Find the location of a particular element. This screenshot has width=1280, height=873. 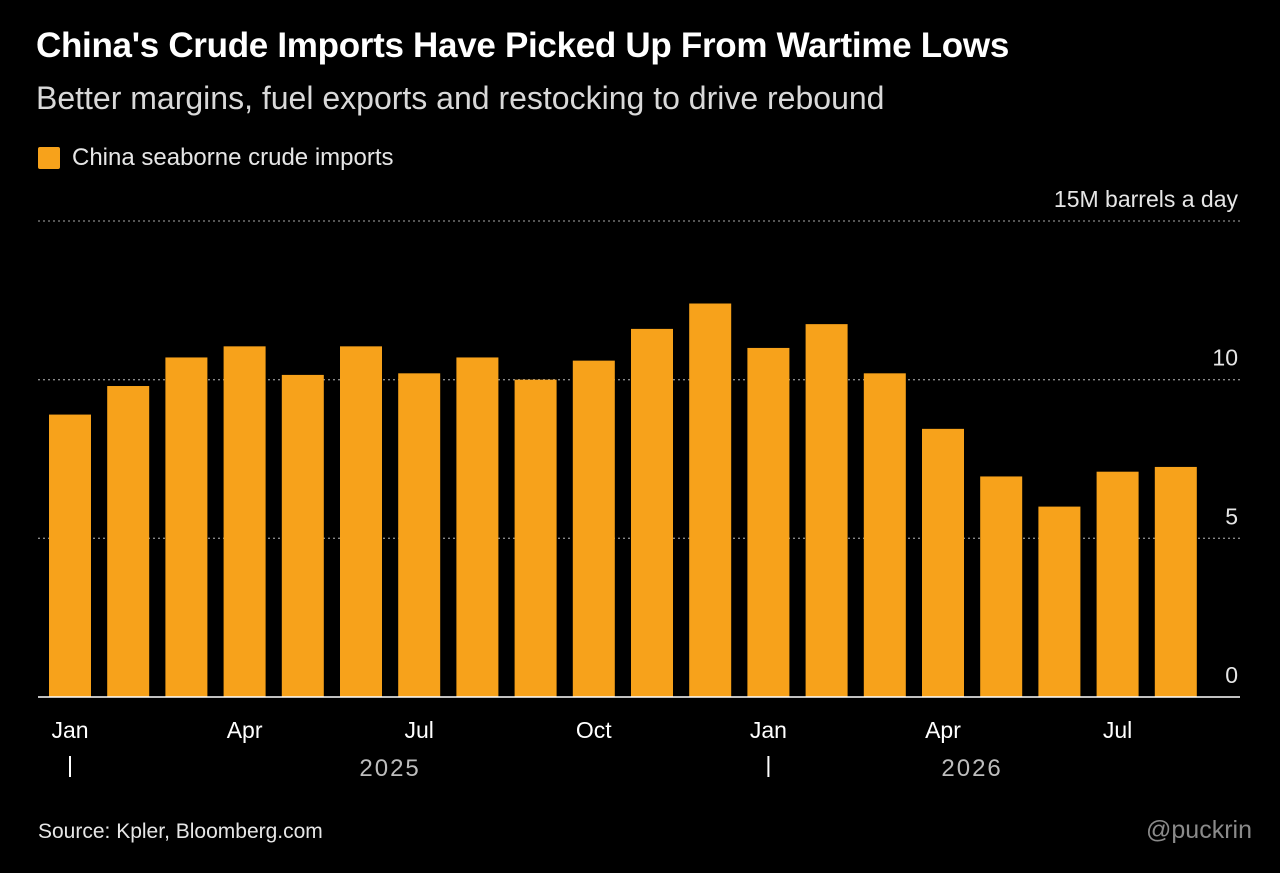

y-tick-label: 10 is located at coordinates (1225, 358).